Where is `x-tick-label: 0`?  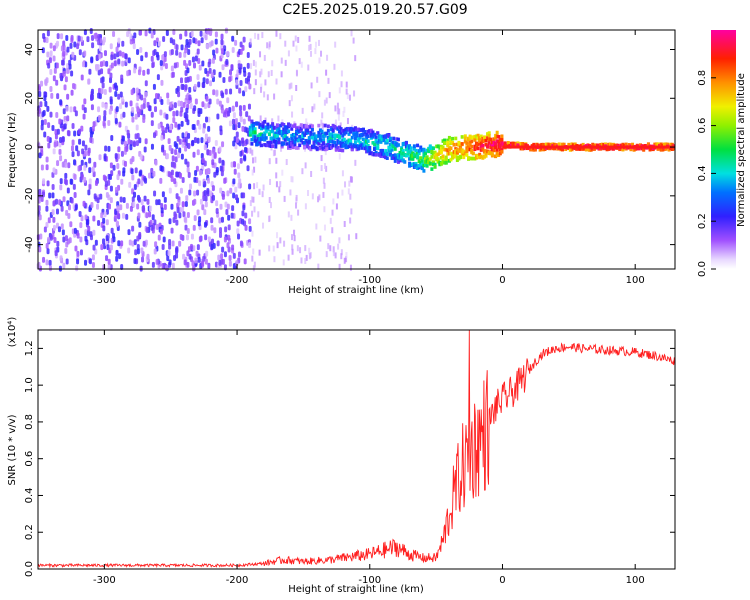
x-tick-label: 0 is located at coordinates (502, 580).